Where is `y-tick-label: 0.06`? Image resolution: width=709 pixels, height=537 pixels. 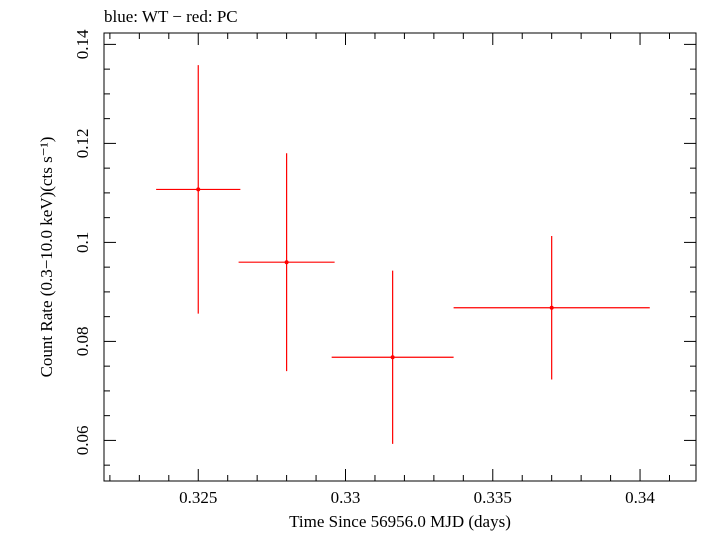 y-tick-label: 0.06 is located at coordinates (82, 441).